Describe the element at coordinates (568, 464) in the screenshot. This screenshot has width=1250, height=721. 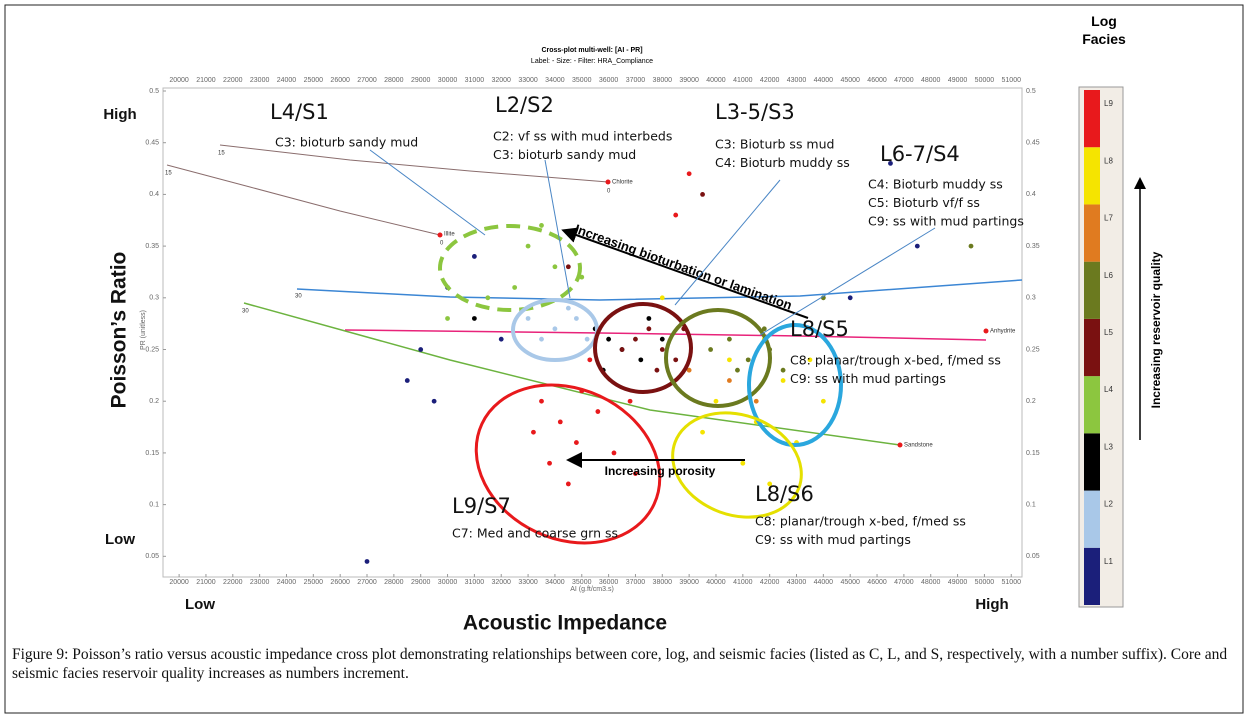
I see `ellipse-l9` at that location.